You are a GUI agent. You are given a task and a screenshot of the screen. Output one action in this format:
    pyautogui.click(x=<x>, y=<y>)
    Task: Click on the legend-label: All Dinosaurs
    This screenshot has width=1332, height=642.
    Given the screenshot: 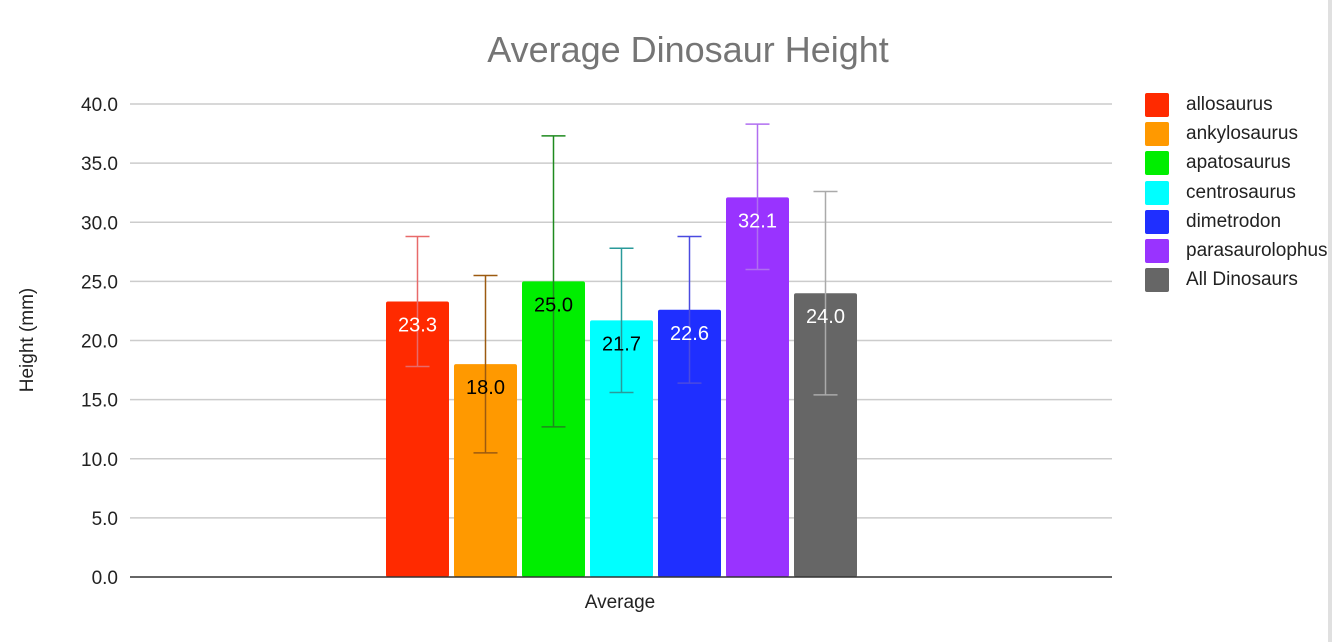 What is the action you would take?
    pyautogui.click(x=1242, y=280)
    